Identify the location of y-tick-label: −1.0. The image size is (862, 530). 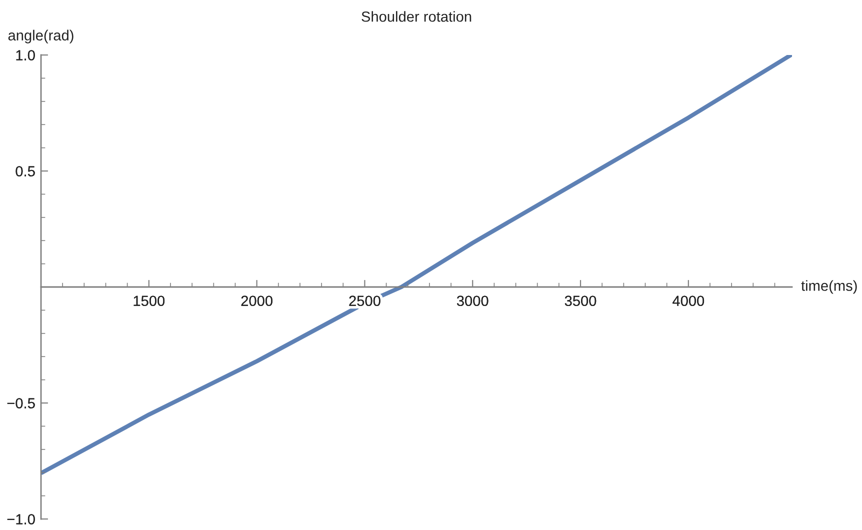
(21, 519).